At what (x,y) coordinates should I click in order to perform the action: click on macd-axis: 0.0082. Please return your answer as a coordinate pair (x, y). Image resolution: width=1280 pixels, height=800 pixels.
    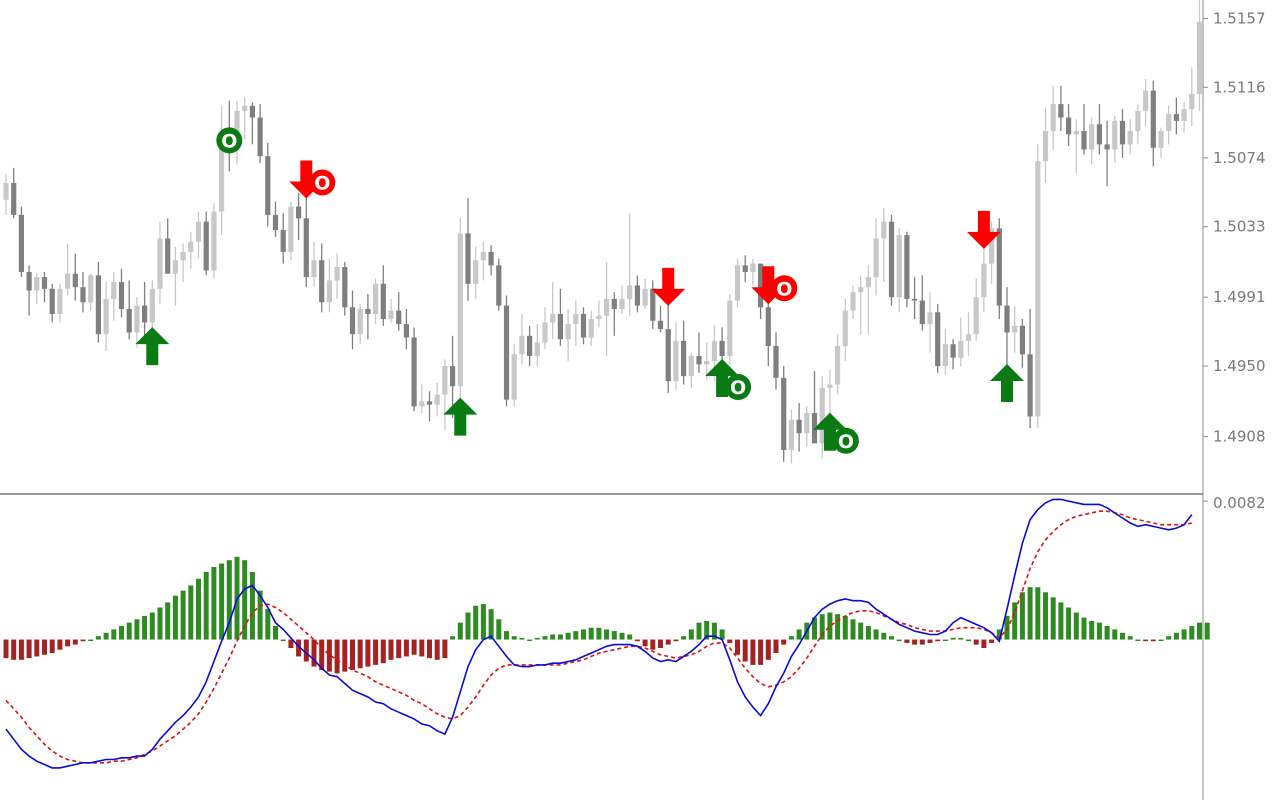
    Looking at the image, I should click on (1234, 503).